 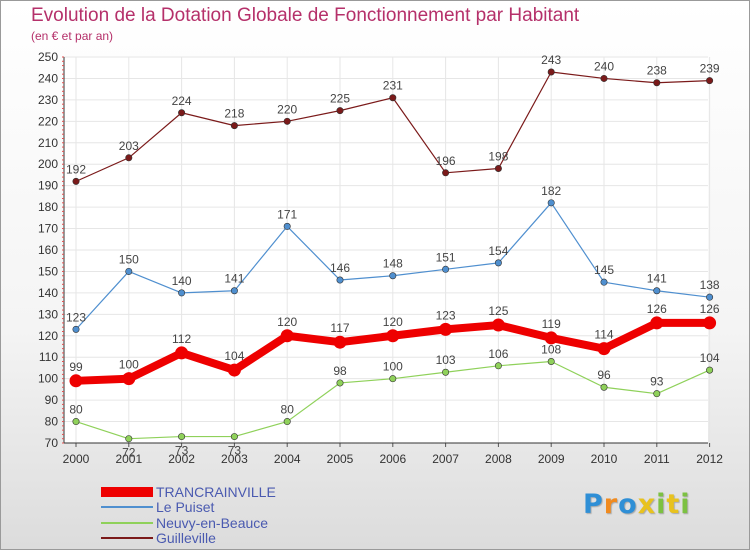 What do you see at coordinates (446, 161) in the screenshot?
I see `data-label-guilleville: 196` at bounding box center [446, 161].